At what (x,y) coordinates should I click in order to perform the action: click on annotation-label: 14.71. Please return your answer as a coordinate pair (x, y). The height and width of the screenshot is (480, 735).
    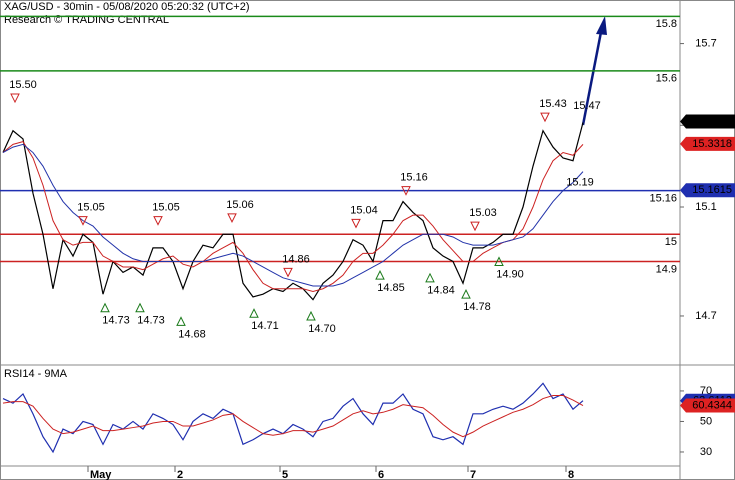
    Looking at the image, I should click on (265, 326).